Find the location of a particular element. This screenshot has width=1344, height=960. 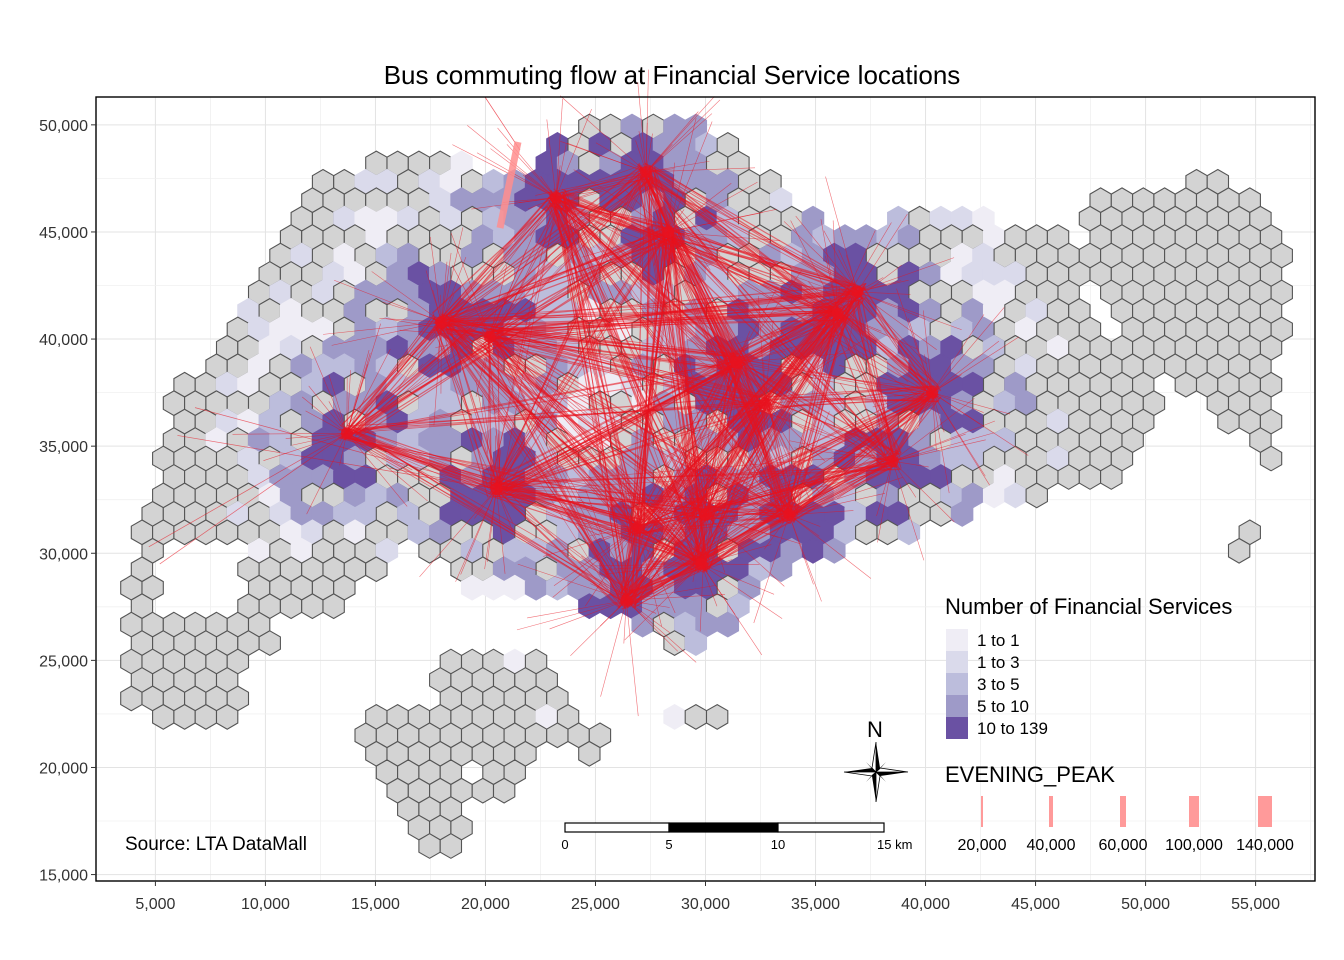

x-tick-label: 10,000 is located at coordinates (265, 904).